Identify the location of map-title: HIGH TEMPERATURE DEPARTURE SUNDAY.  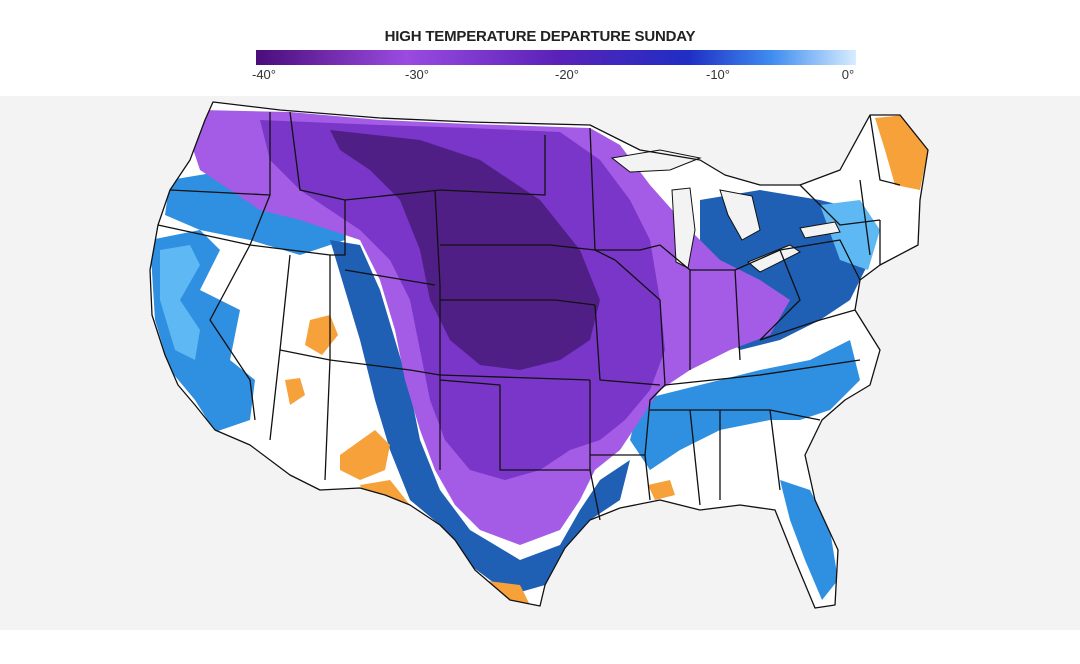
(540, 36).